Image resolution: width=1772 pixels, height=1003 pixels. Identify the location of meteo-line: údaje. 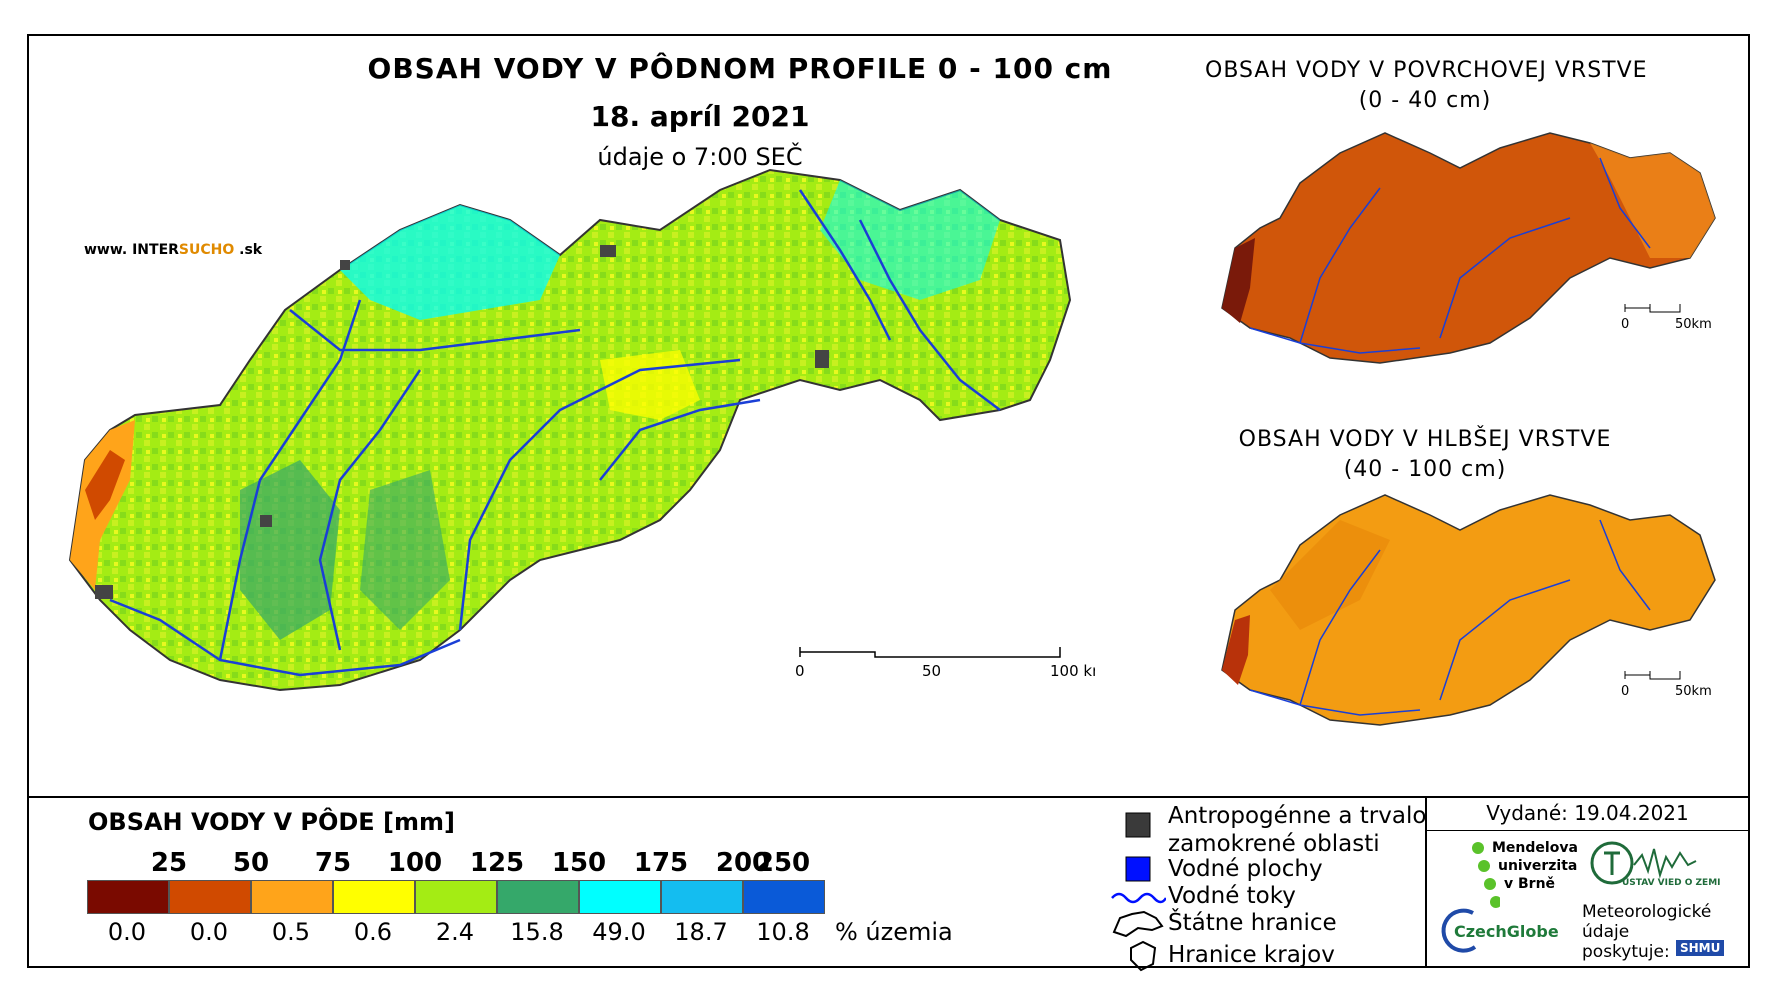
(1606, 932).